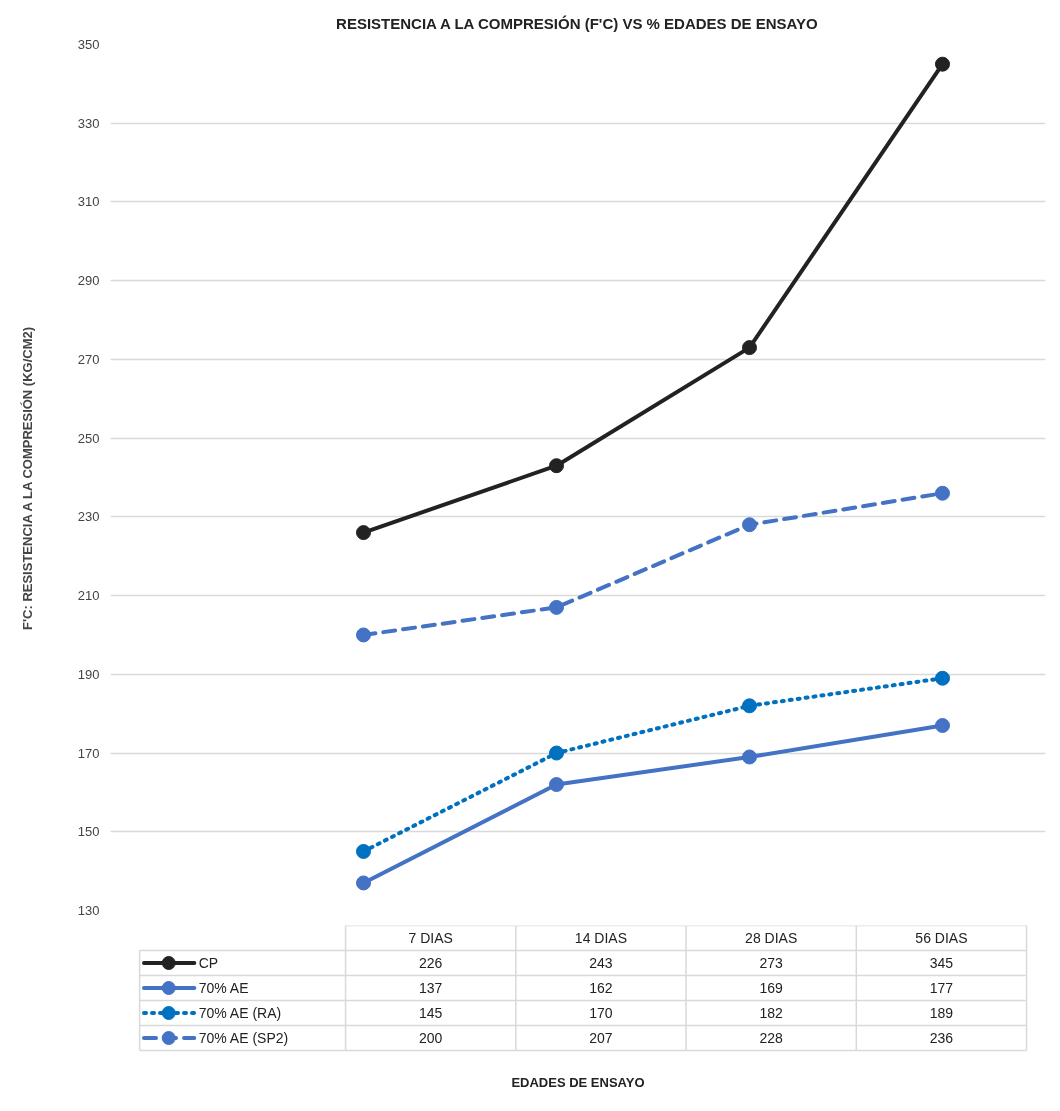  Describe the element at coordinates (240, 1013) in the screenshot. I see `legend-label: 70% AE (RA)` at that location.